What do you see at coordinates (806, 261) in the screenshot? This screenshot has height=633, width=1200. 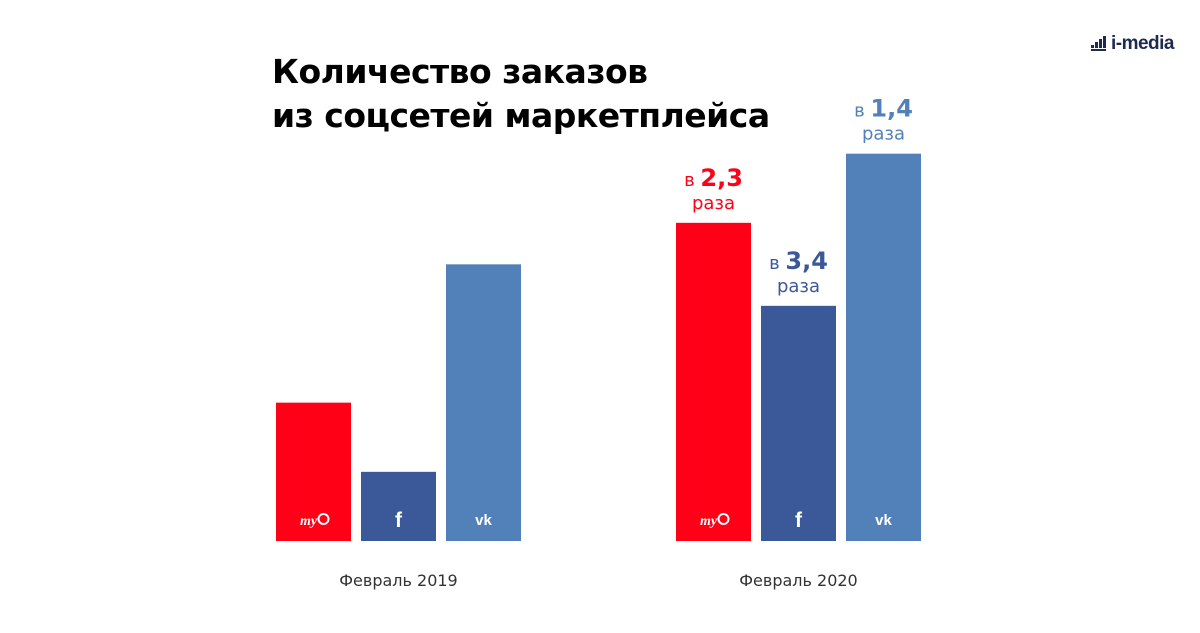 I see `annotation-multiplier: 3,4` at bounding box center [806, 261].